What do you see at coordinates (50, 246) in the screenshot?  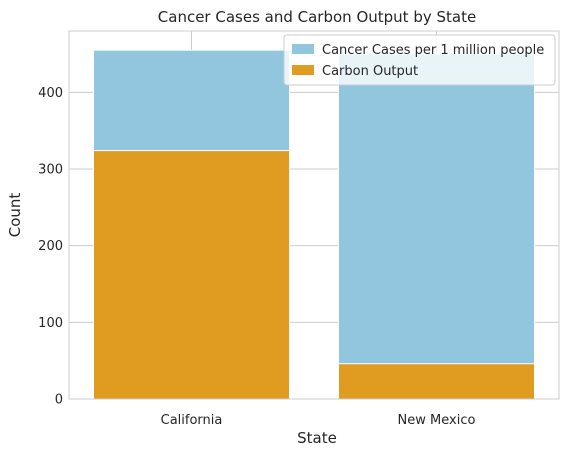 I see `y-tick-label: 200` at bounding box center [50, 246].